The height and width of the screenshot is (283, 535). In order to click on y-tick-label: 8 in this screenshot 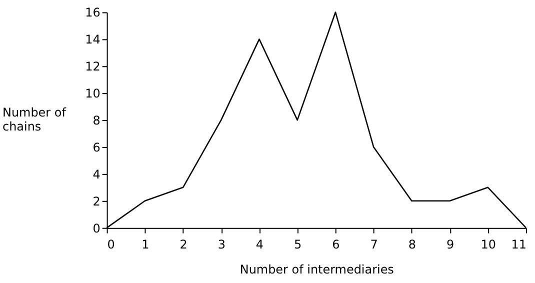, I will do `click(96, 121)`.